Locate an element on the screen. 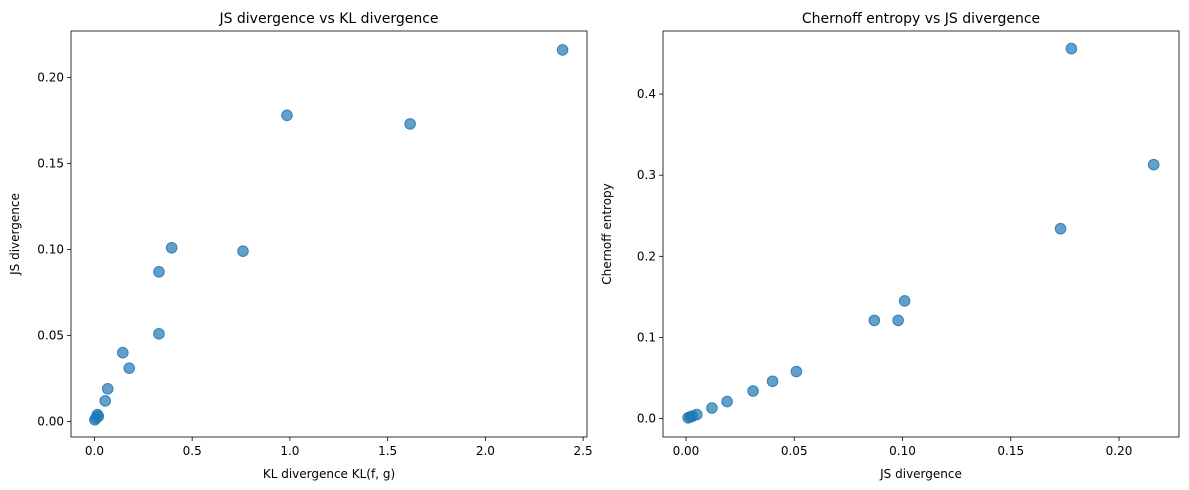 The width and height of the screenshot is (1189, 490). x-ticks: 0.0 0.5 1.0 1.5 2.0 2.5 is located at coordinates (339, 447).